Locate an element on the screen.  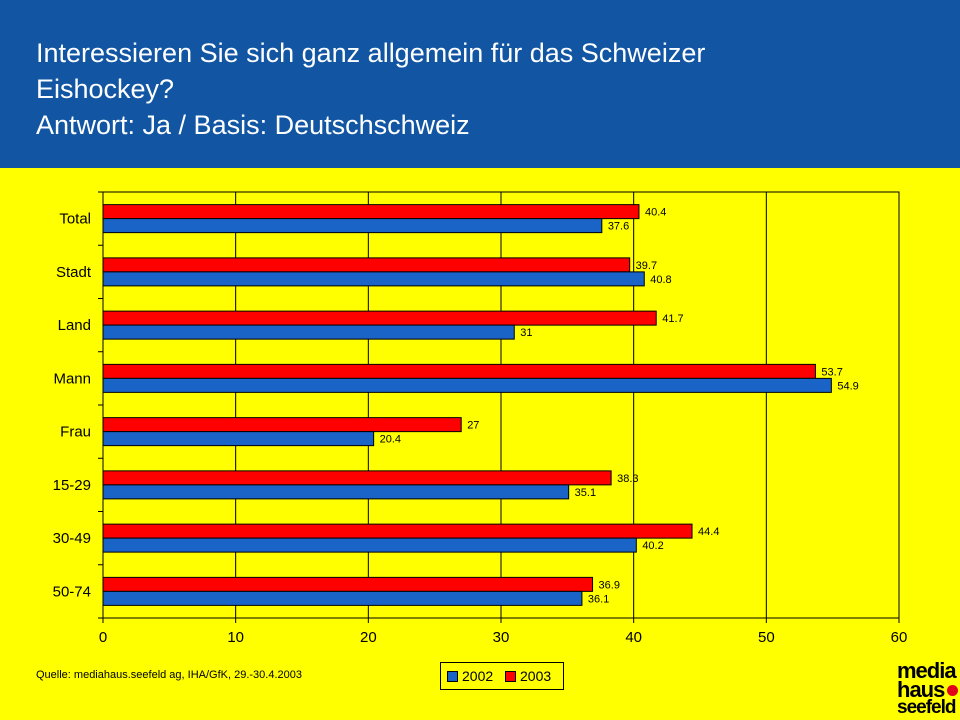
logo-dot-icon is located at coordinates (952, 690).